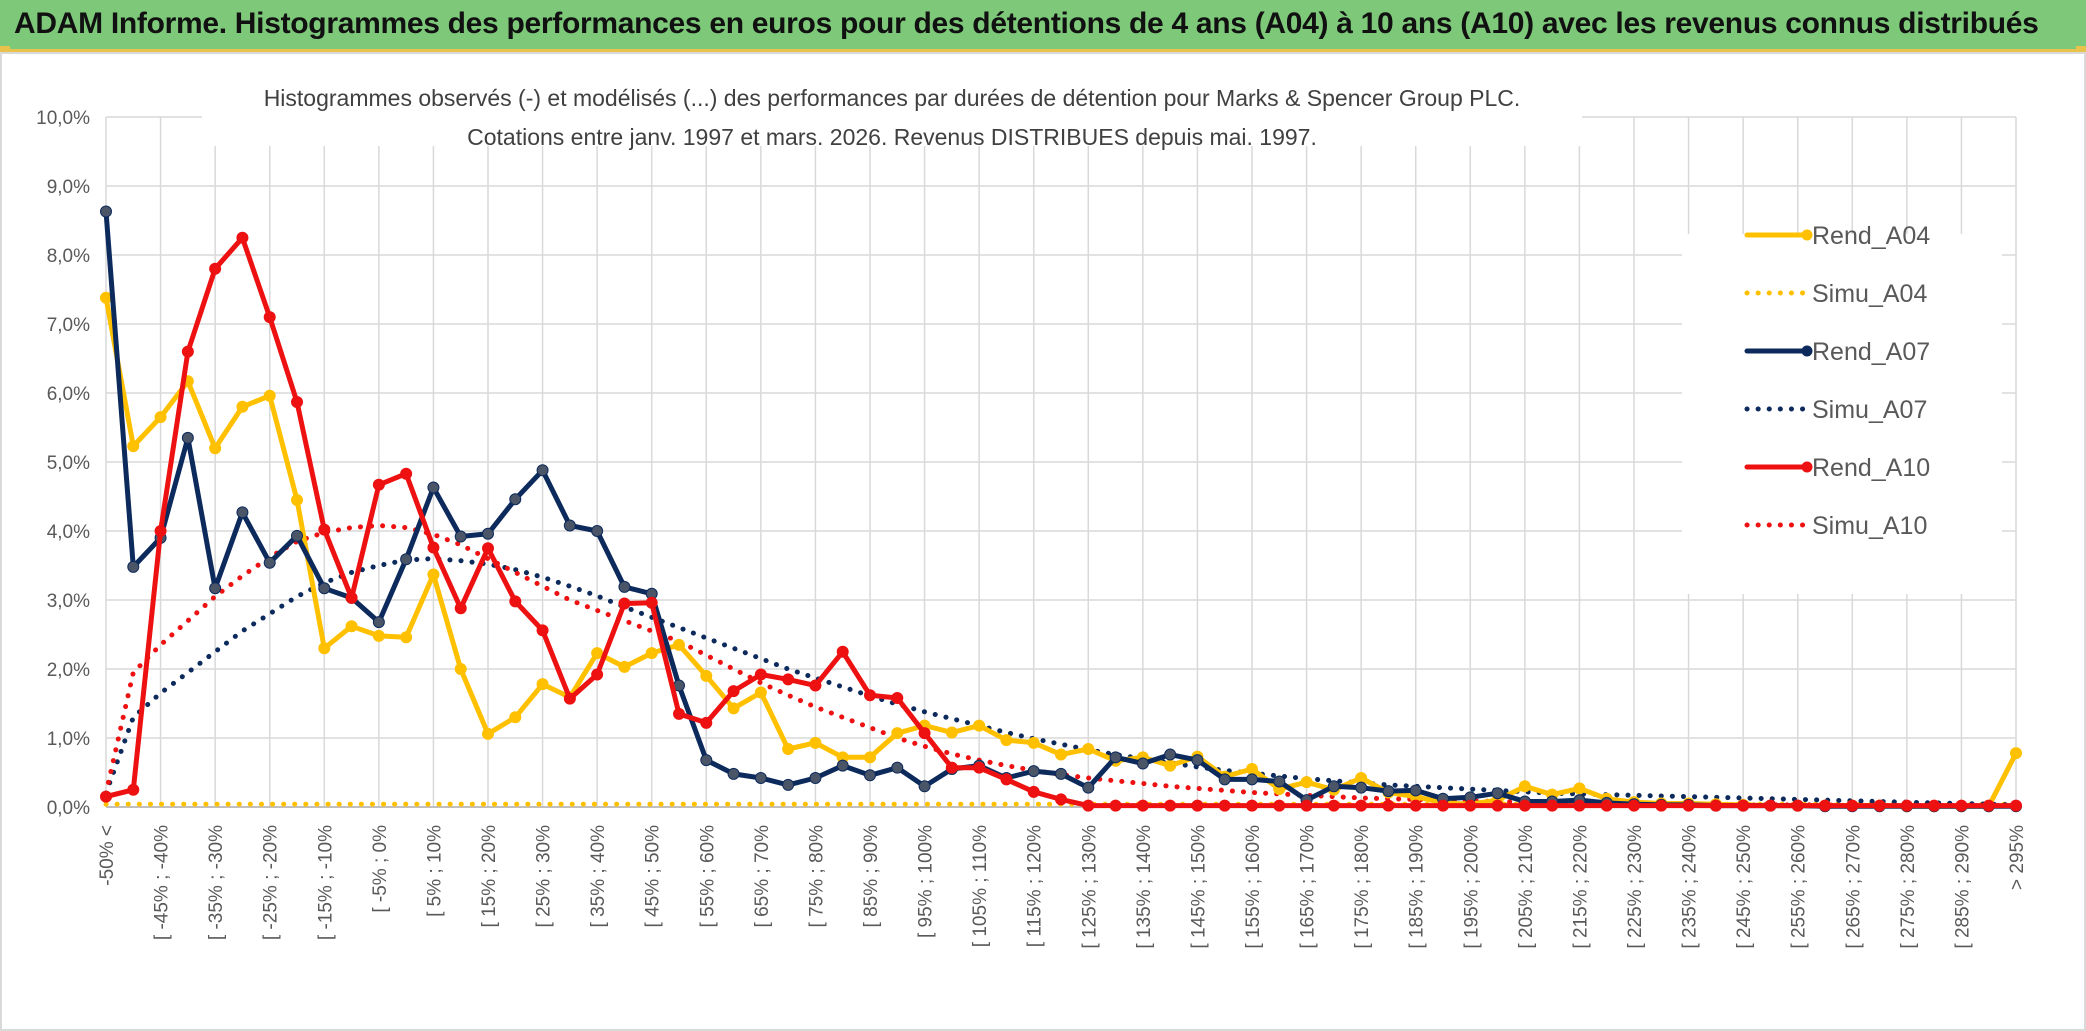 The height and width of the screenshot is (1031, 2086). What do you see at coordinates (1035, 886) in the screenshot?
I see `x-tick-label: [ 115% ; 120%` at bounding box center [1035, 886].